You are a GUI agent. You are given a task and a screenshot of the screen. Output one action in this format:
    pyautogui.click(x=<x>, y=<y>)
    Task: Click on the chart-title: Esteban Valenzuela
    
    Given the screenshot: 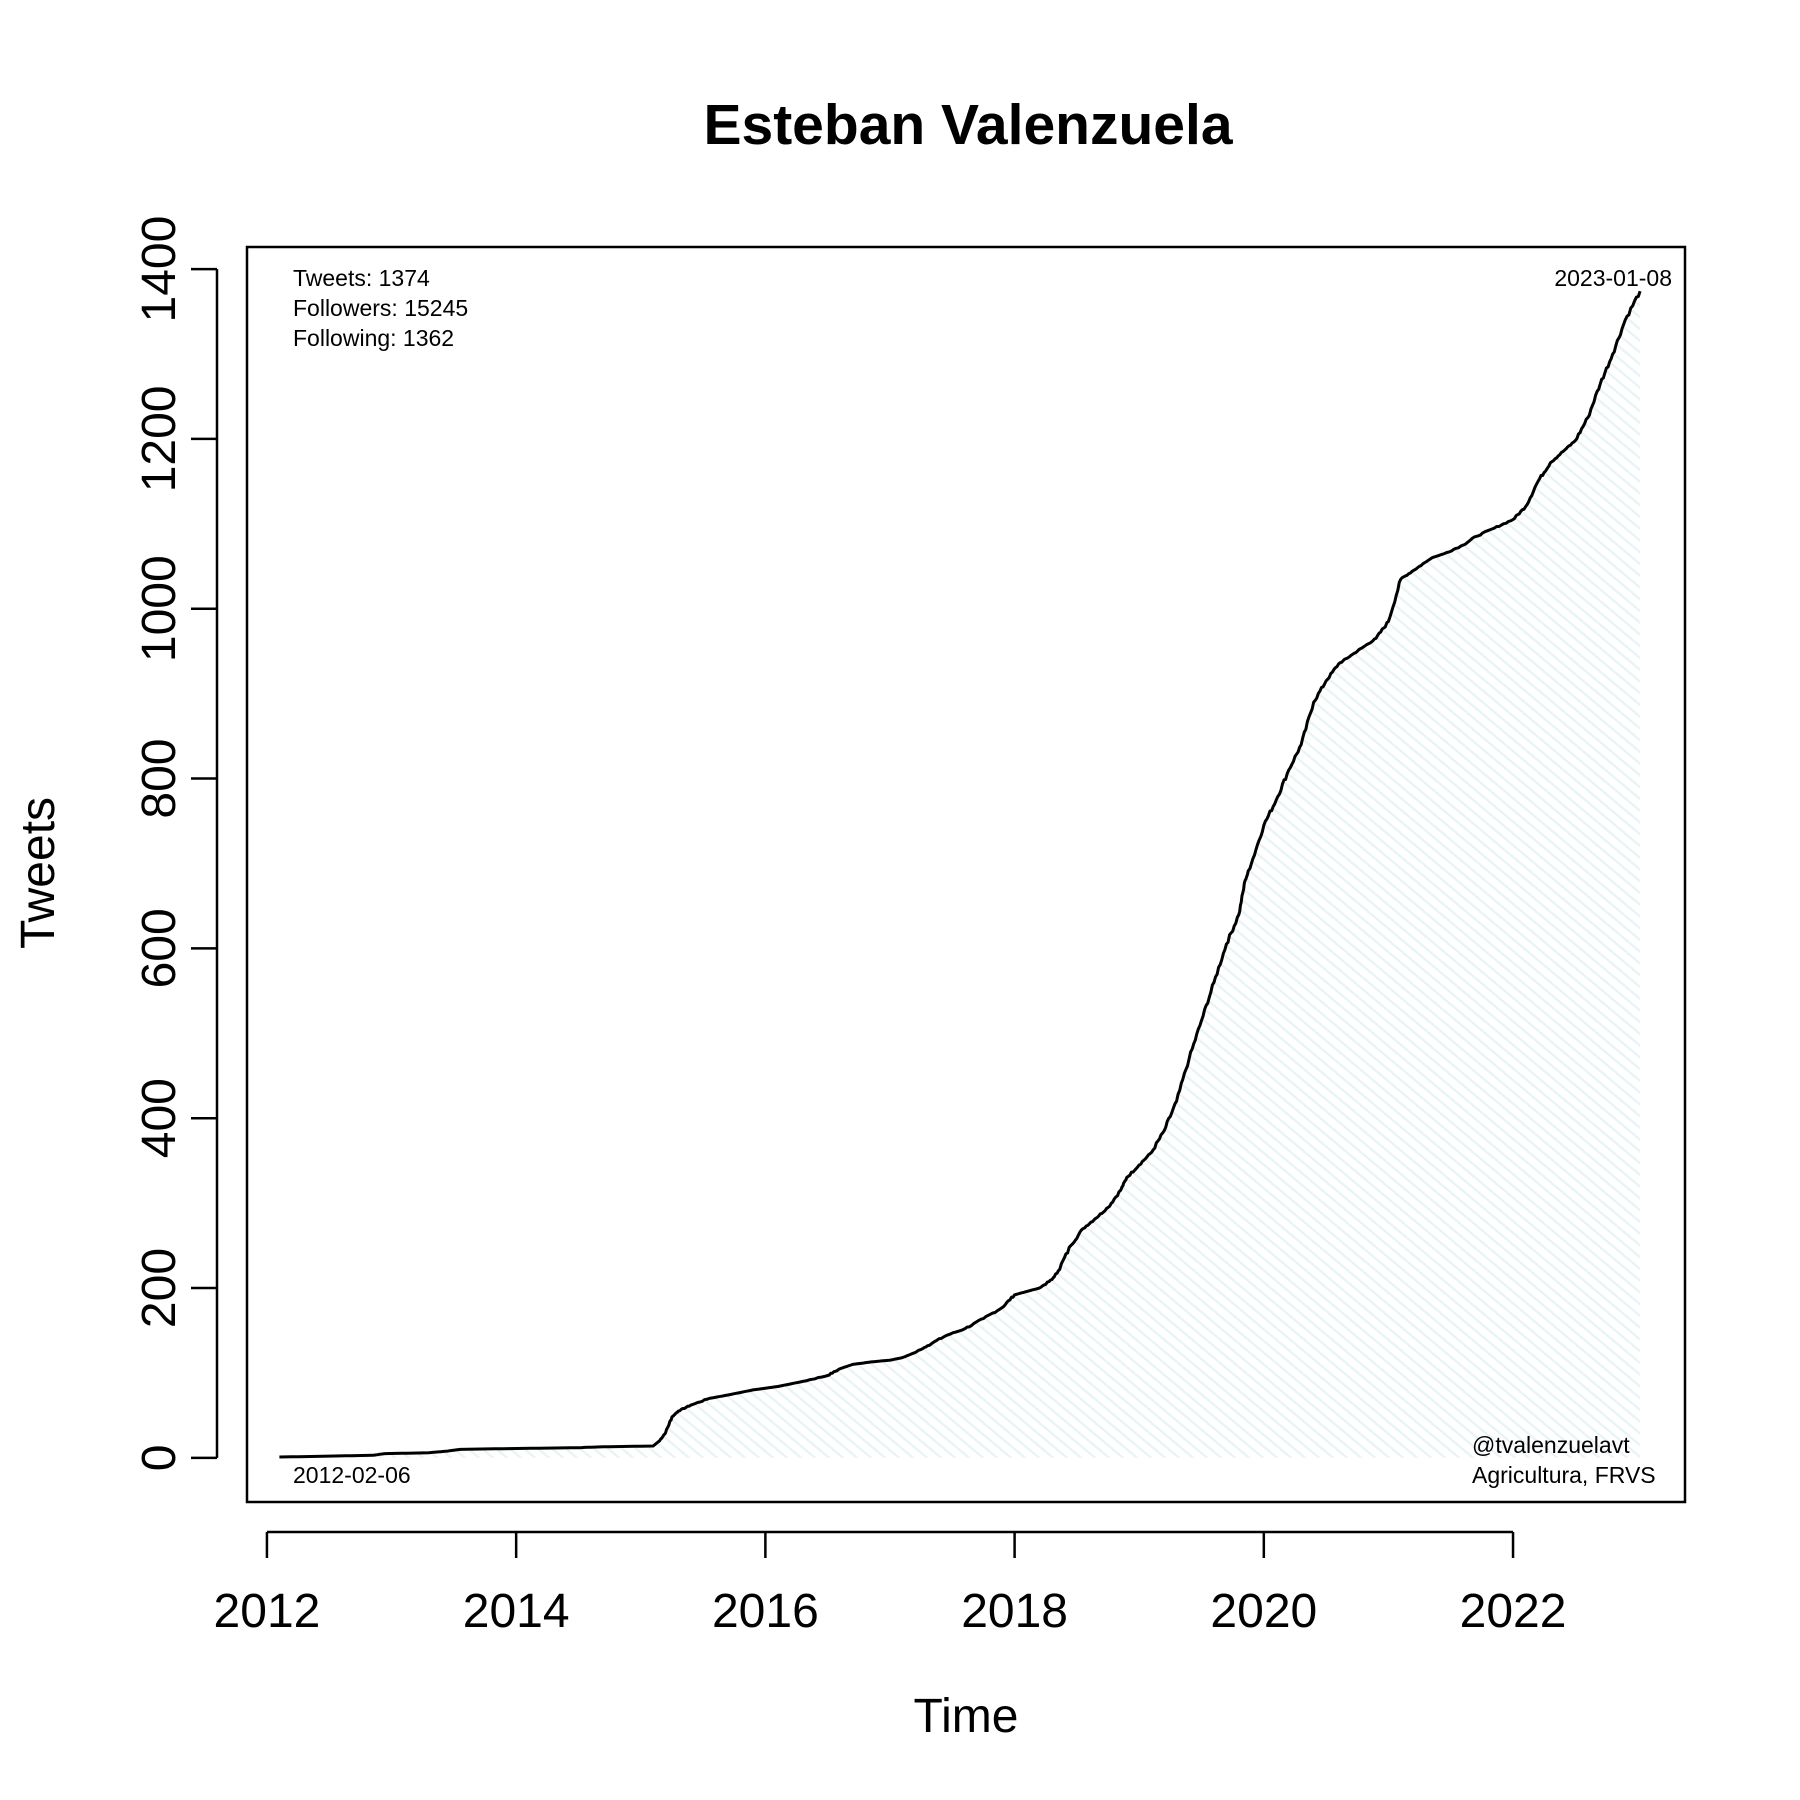 What is the action you would take?
    pyautogui.click(x=968, y=125)
    